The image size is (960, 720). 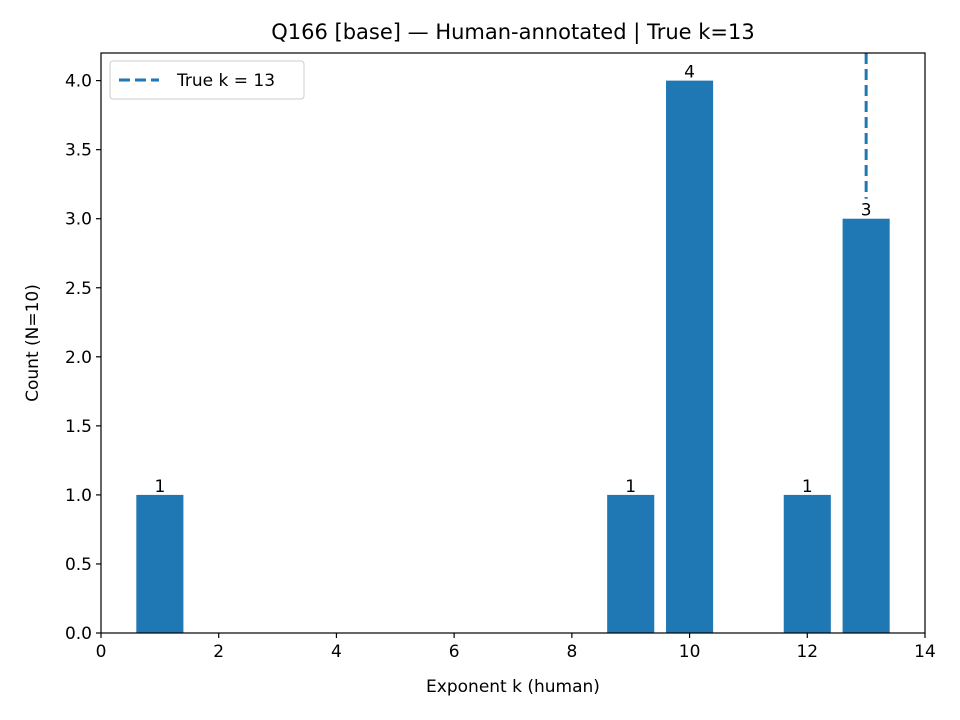 I want to click on bar-value-label-k-13: 3, so click(x=866, y=211).